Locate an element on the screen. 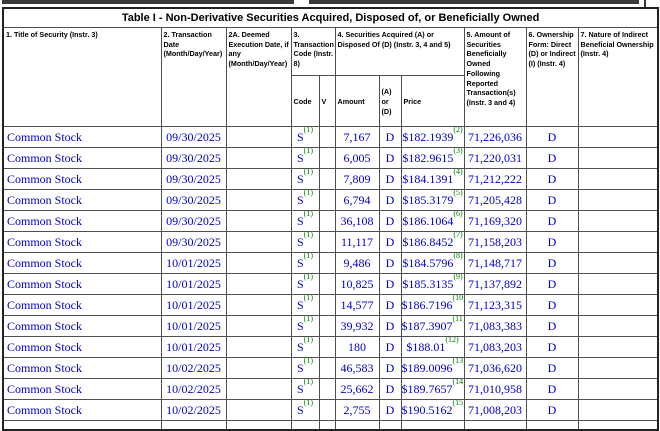  amount-cell: 180 is located at coordinates (357, 347).